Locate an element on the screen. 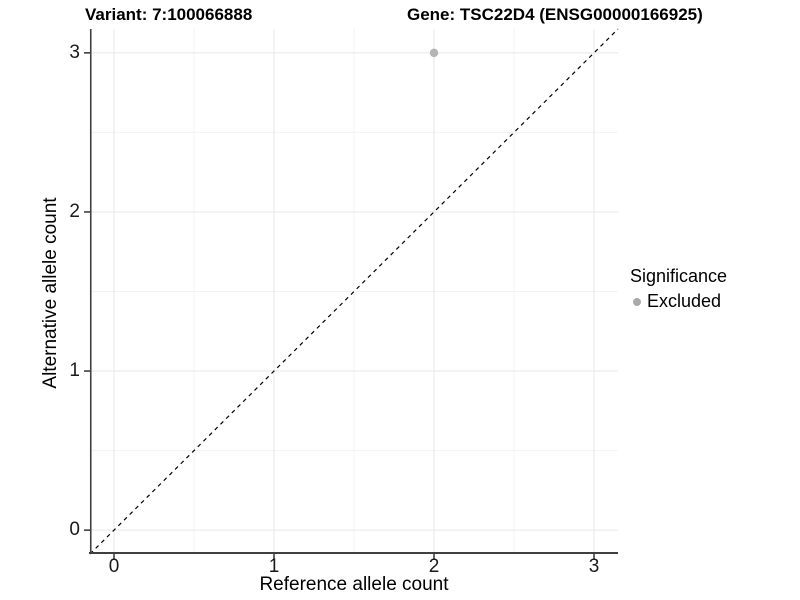  variant-title: Variant: 7:100066888 is located at coordinates (169, 14).